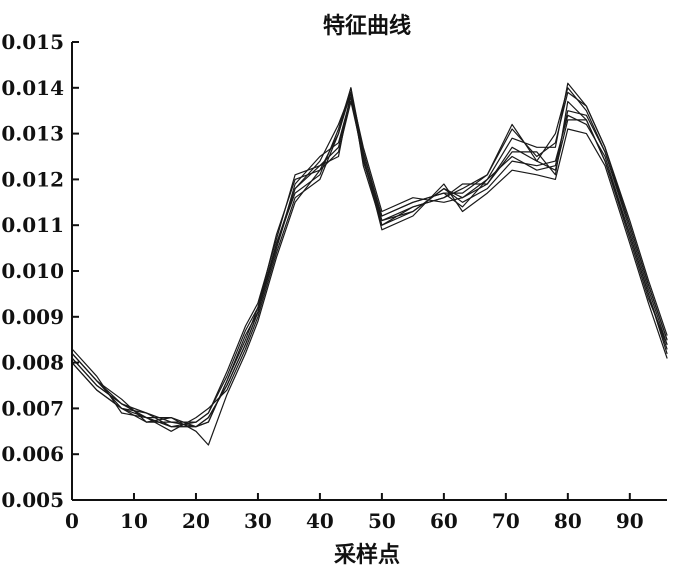  Describe the element at coordinates (32, 500) in the screenshot. I see `y-tick-label: 0.005` at that location.